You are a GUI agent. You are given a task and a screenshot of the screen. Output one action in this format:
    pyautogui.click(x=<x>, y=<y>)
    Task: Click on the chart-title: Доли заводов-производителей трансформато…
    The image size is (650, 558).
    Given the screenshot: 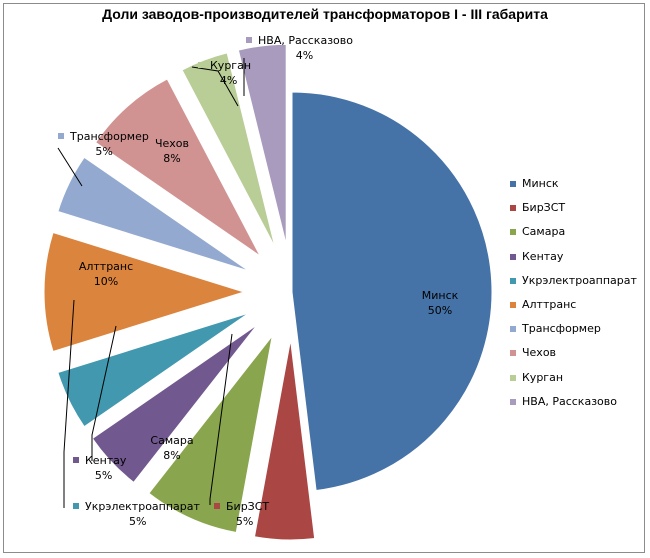 What is the action you would take?
    pyautogui.click(x=325, y=14)
    